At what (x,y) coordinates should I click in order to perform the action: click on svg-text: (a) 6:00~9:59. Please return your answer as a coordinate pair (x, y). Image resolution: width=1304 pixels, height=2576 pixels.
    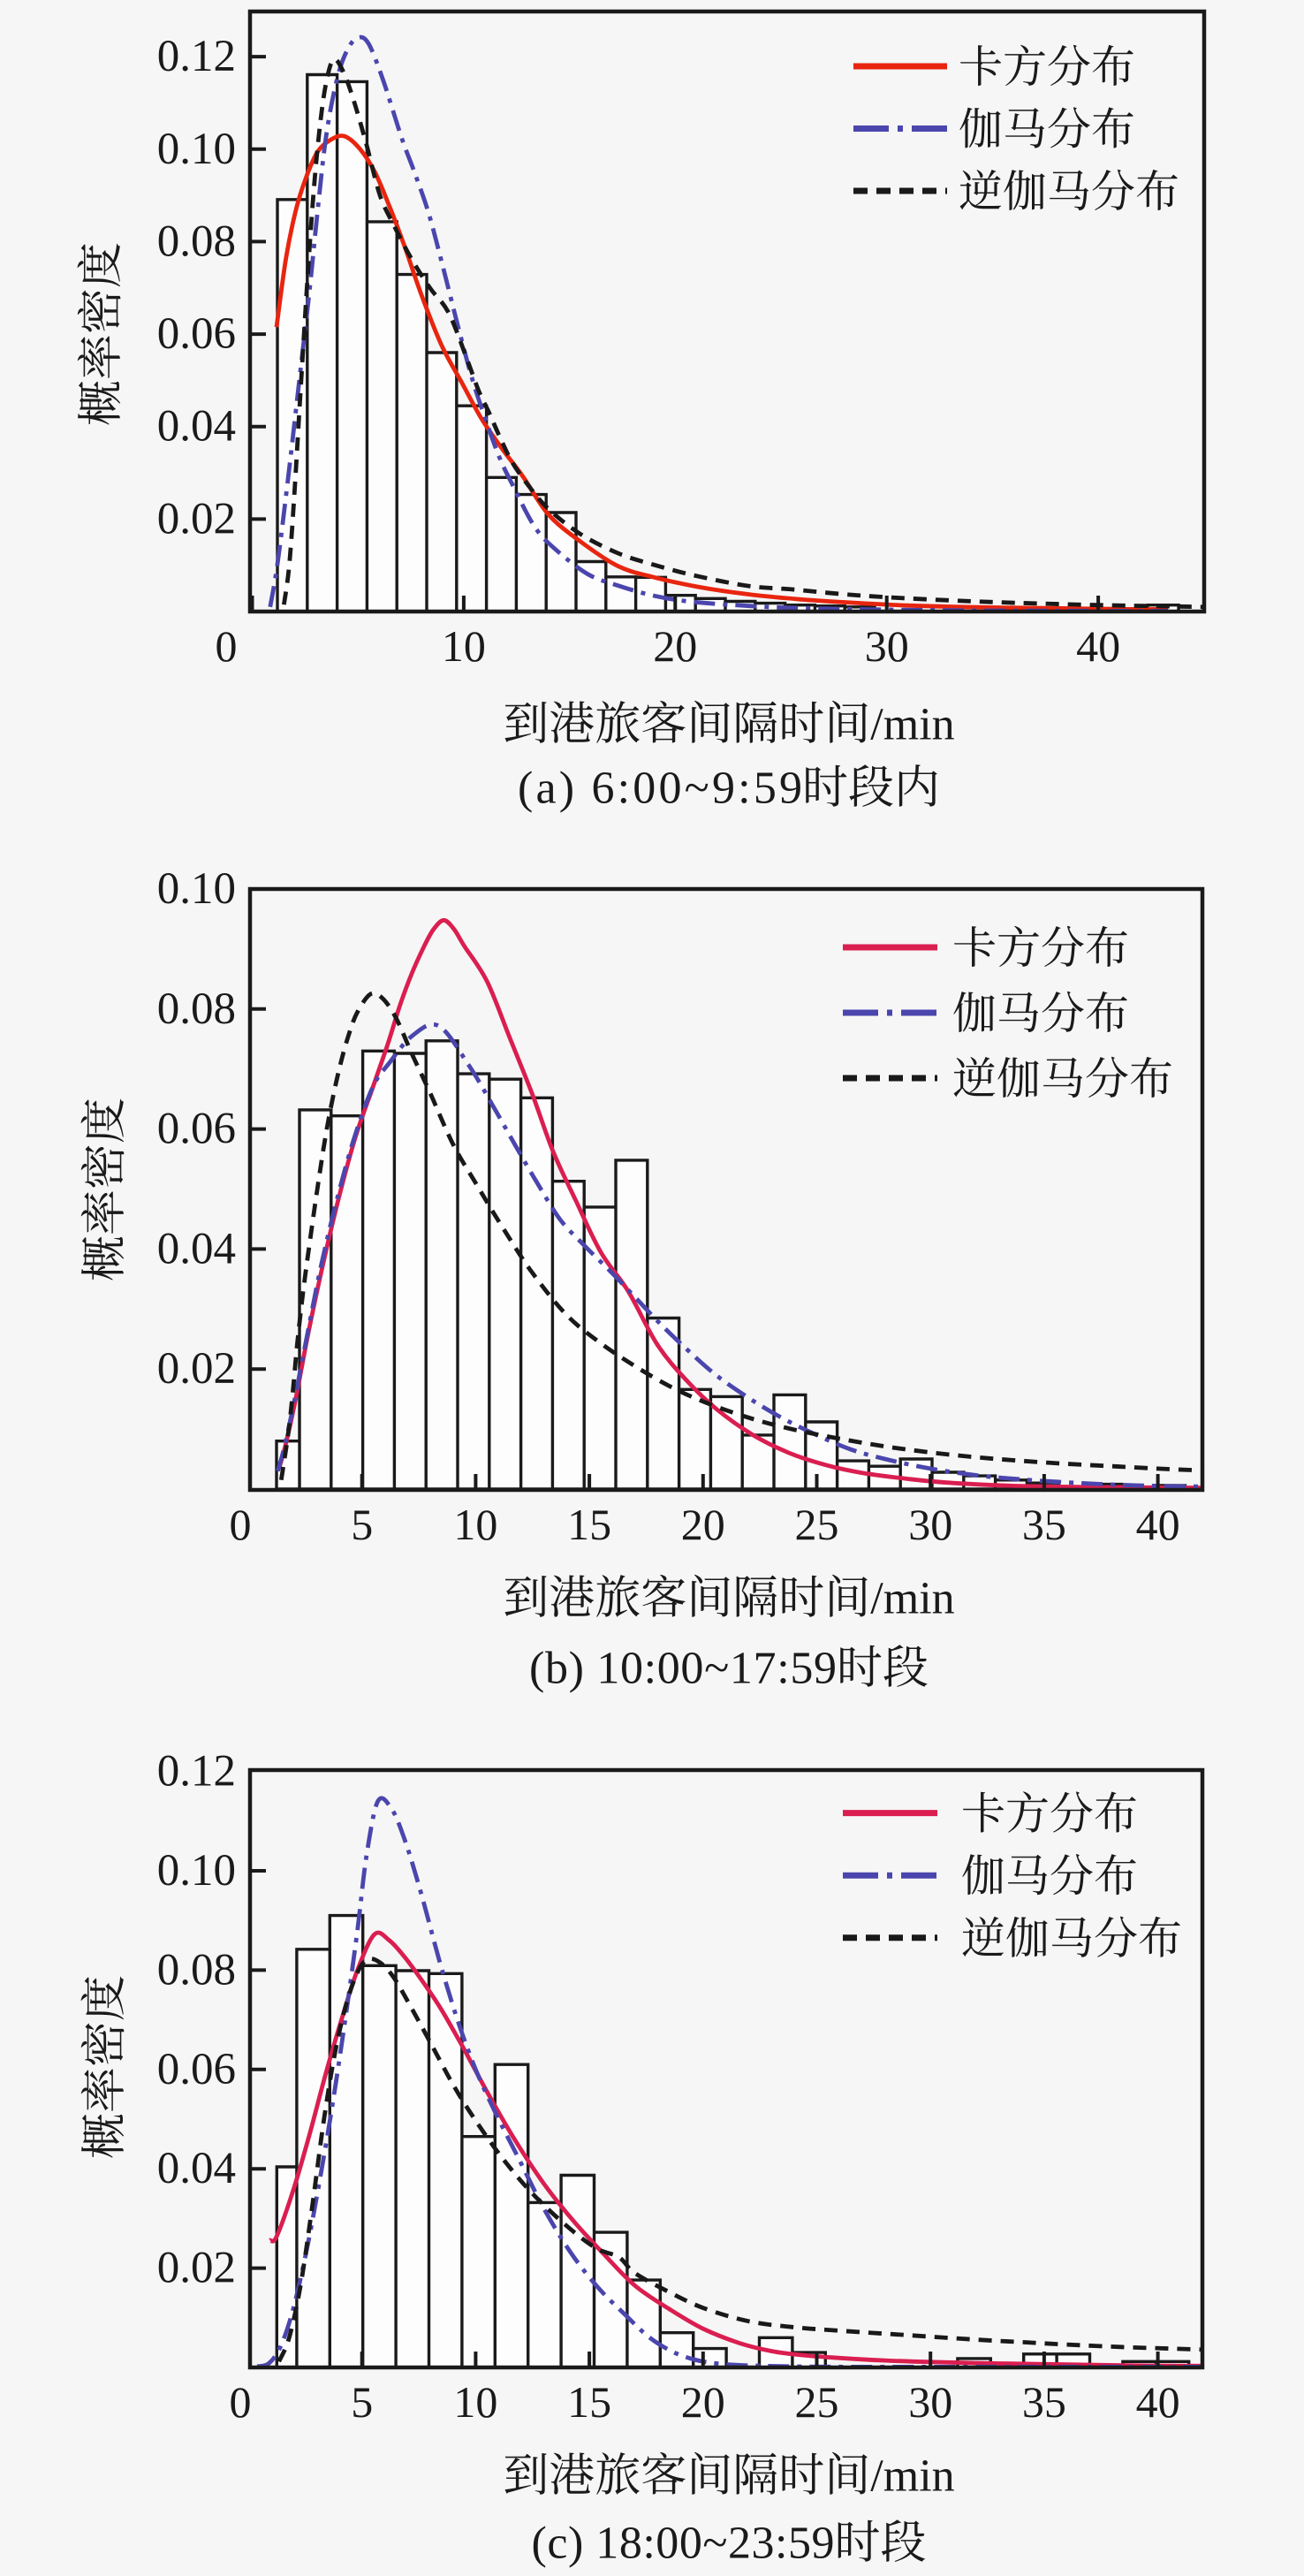
    Looking at the image, I should click on (660, 789).